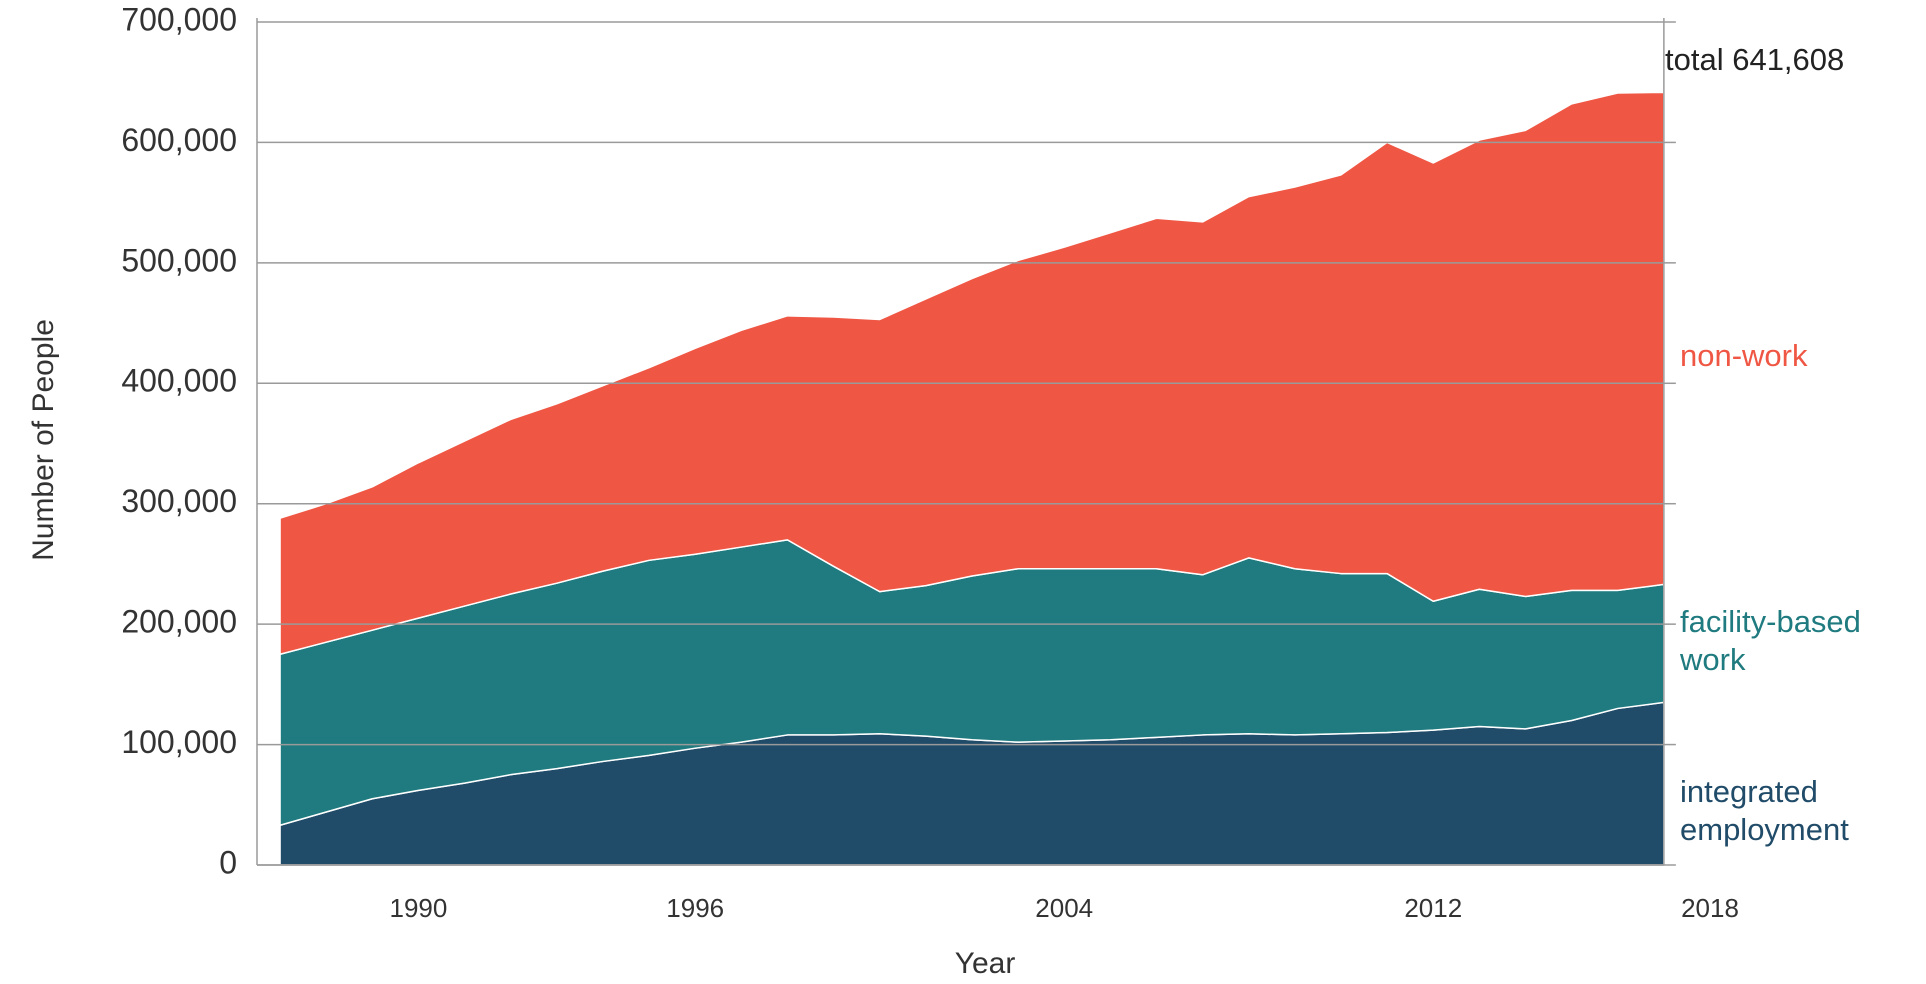  What do you see at coordinates (179, 742) in the screenshot?
I see `y-tick-label: 100,000` at bounding box center [179, 742].